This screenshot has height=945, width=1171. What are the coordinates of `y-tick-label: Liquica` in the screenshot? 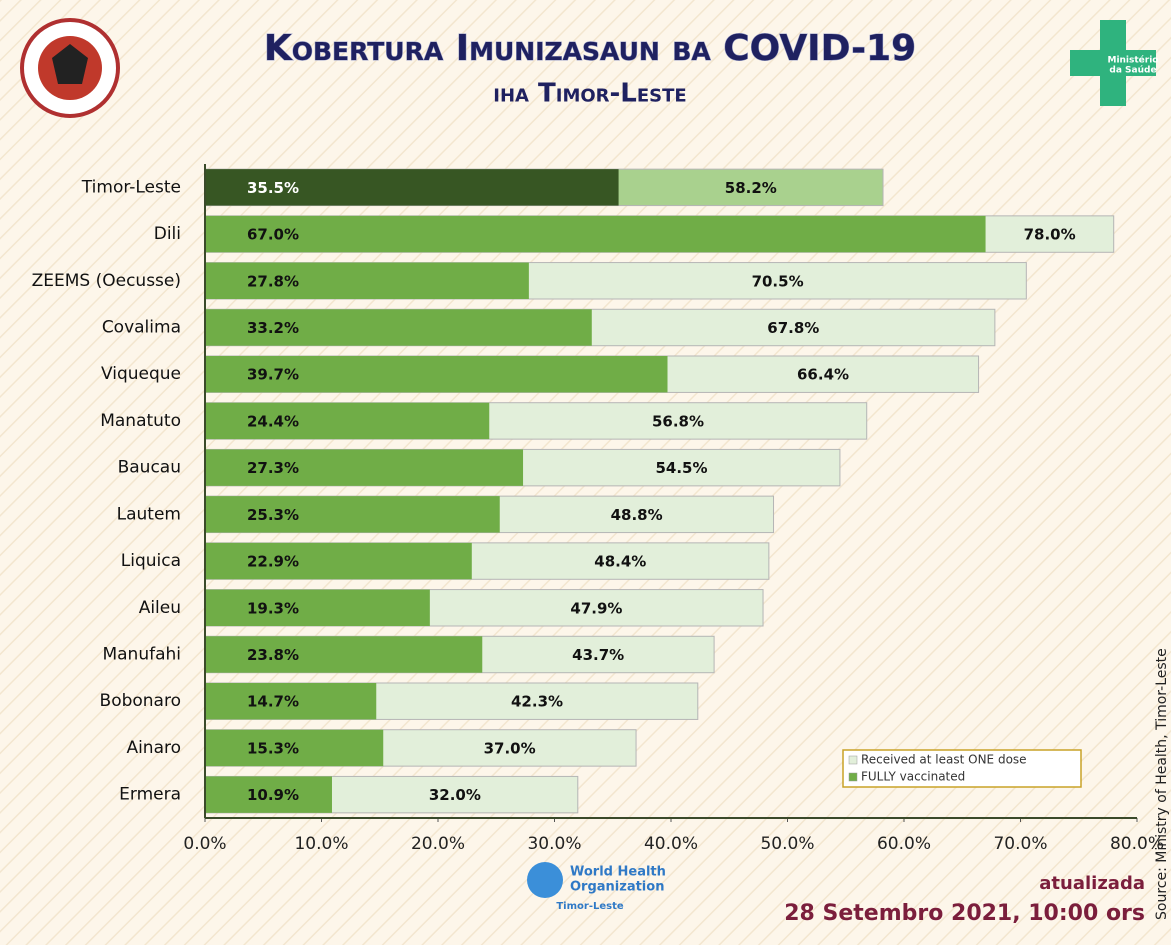 It's located at (151, 561).